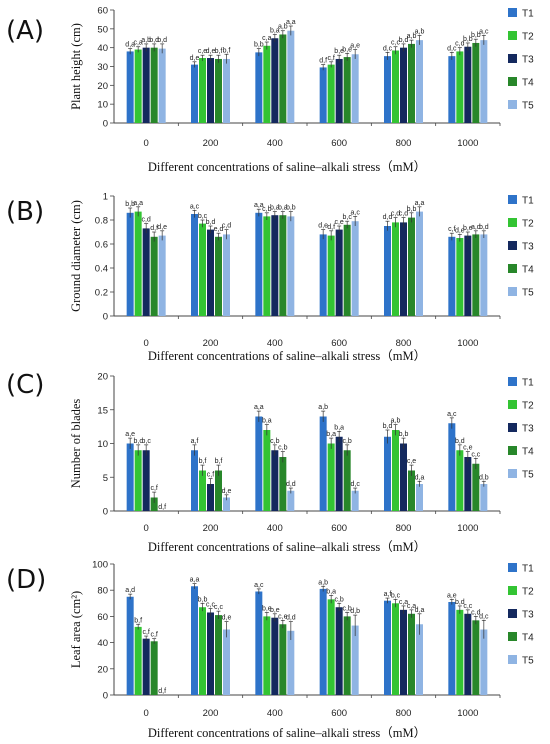  Describe the element at coordinates (388, 594) in the screenshot. I see `significance-label: a,f` at that location.